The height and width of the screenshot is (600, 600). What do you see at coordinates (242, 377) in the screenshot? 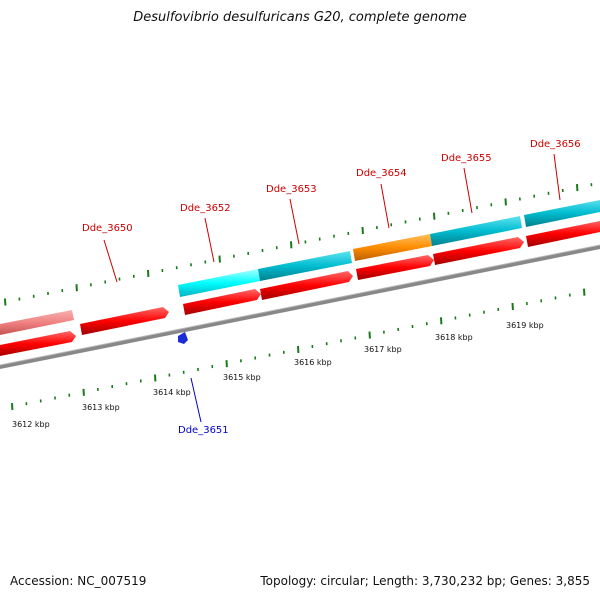
I see `scale-label: 3615 kbp` at bounding box center [242, 377].